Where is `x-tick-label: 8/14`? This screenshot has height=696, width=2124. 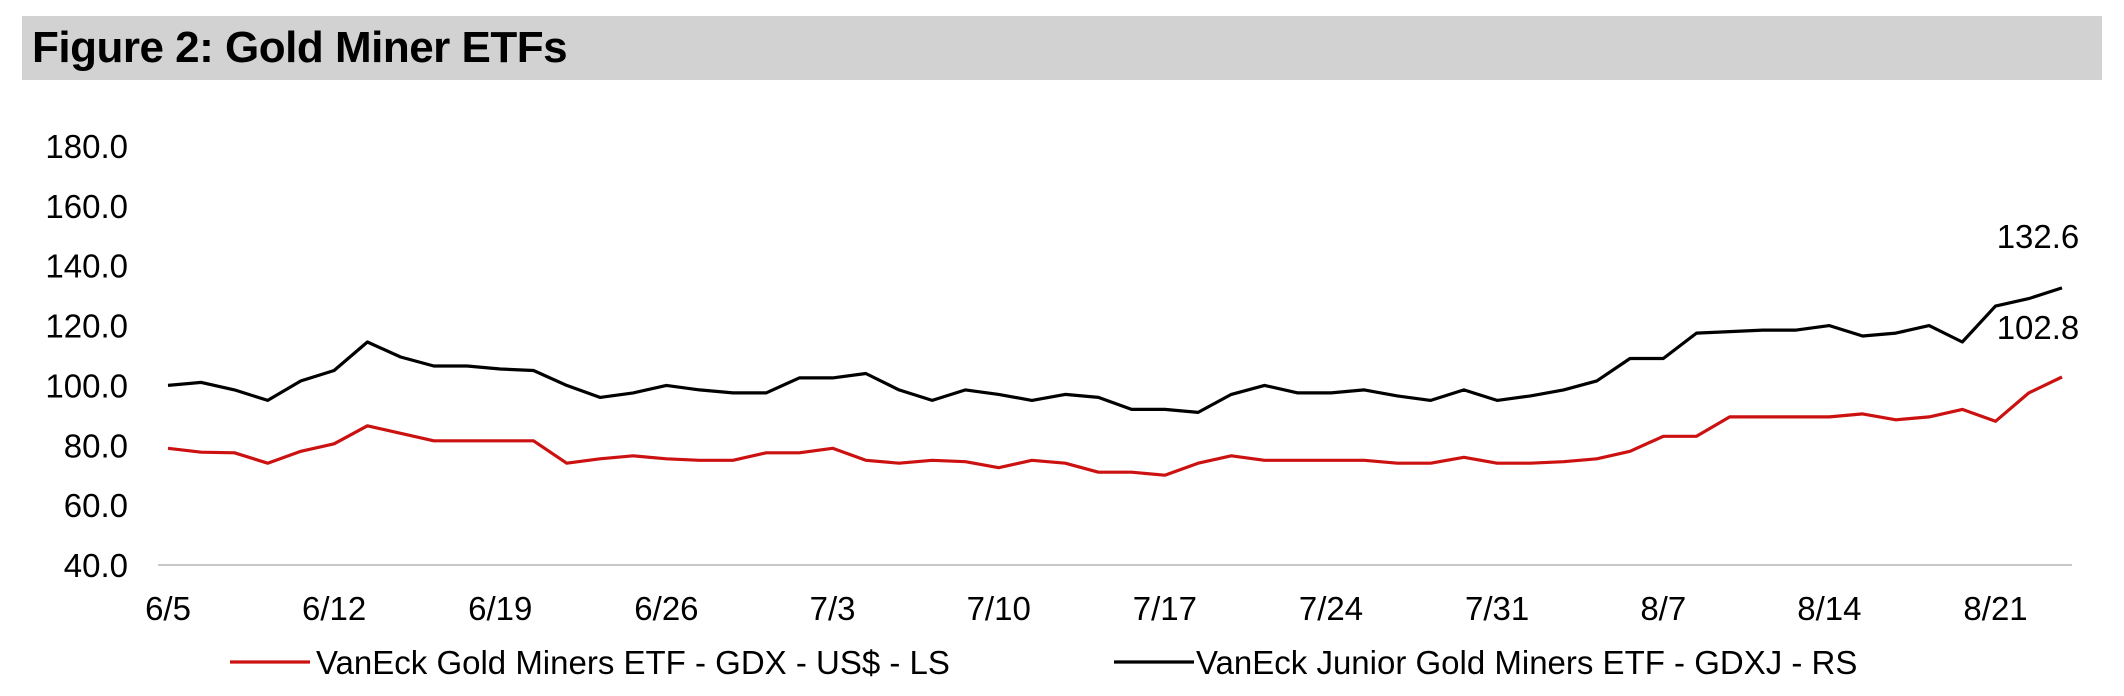
x-tick-label: 8/14 is located at coordinates (1829, 608).